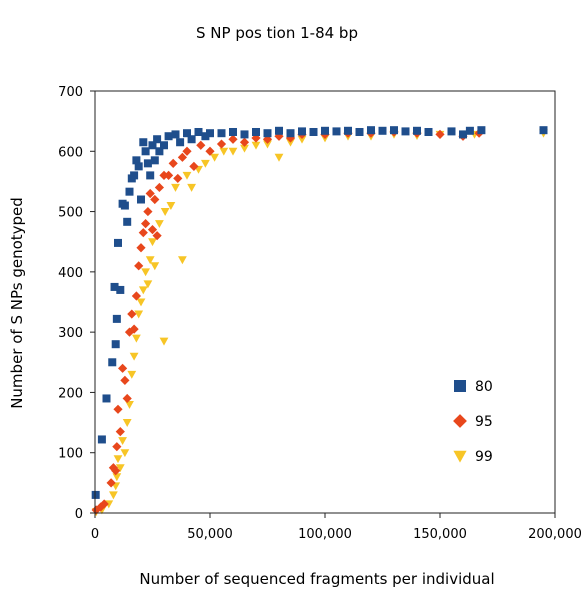 The height and width of the screenshot is (597, 587). I want to click on y-axis-label: Number of S NPs genotyped, so click(17, 303).